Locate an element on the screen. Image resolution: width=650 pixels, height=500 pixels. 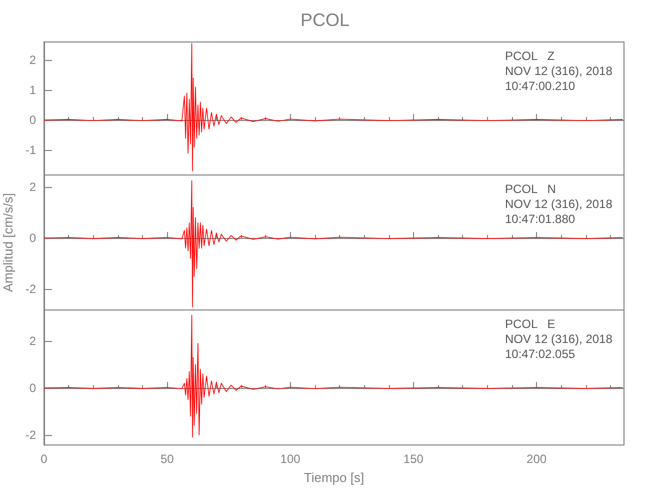
y-tick-label: 1 is located at coordinates (32, 90).